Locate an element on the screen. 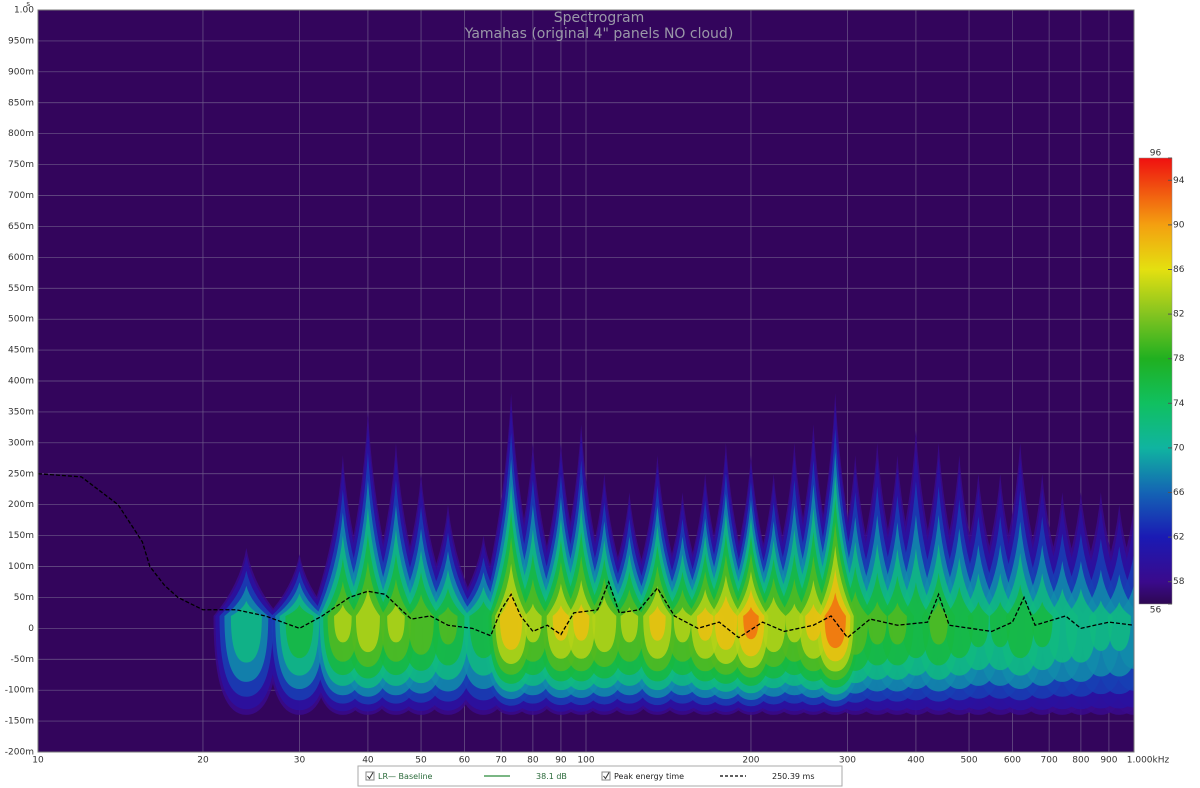  colorbar-tick-label: 74 is located at coordinates (1179, 404).